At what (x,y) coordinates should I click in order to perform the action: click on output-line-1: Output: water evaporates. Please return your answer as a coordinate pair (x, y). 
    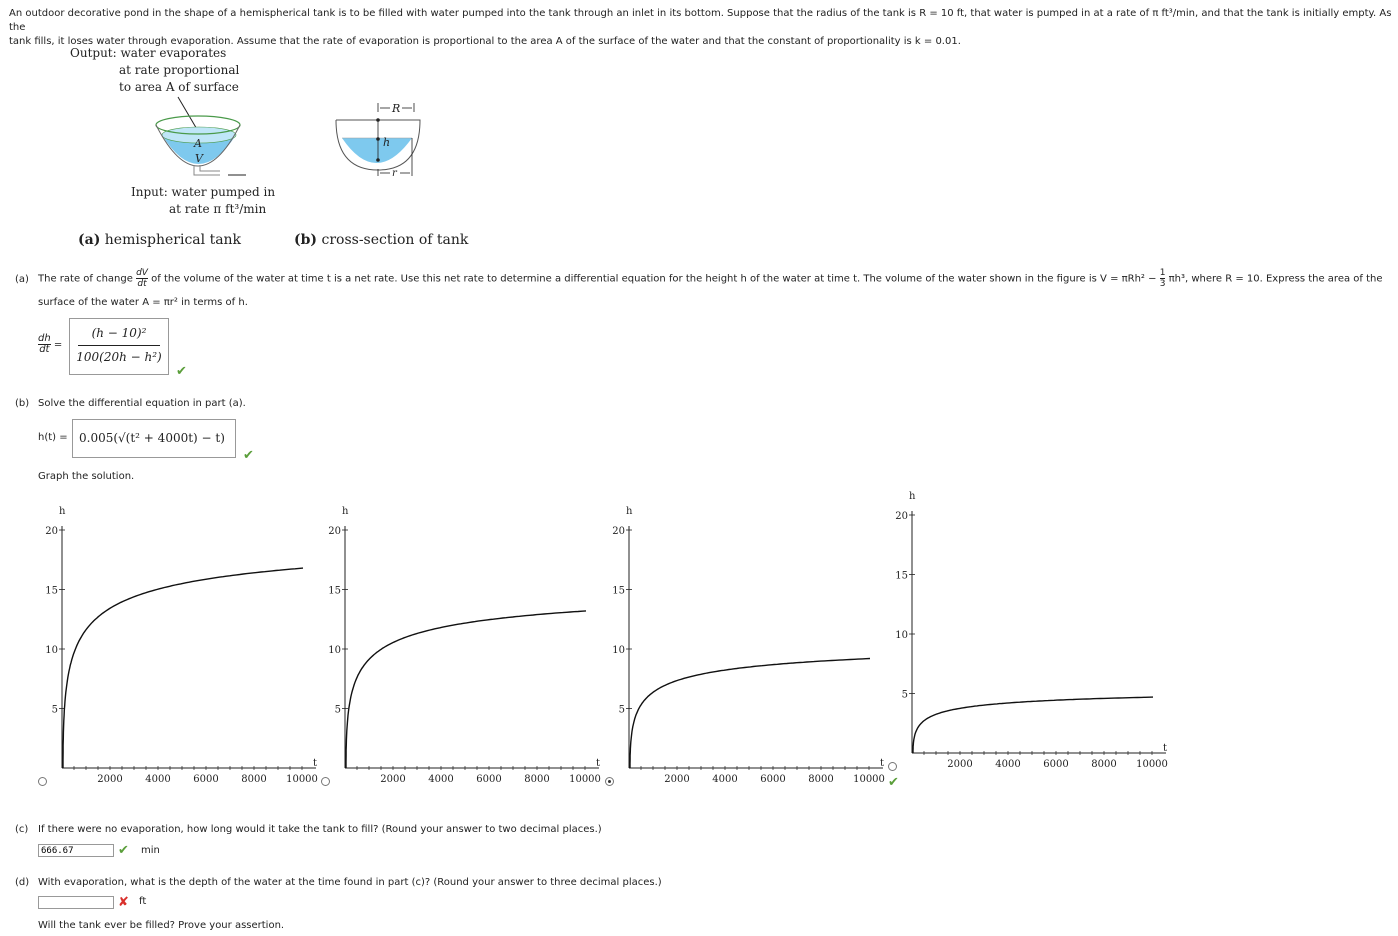
    Looking at the image, I should click on (148, 53).